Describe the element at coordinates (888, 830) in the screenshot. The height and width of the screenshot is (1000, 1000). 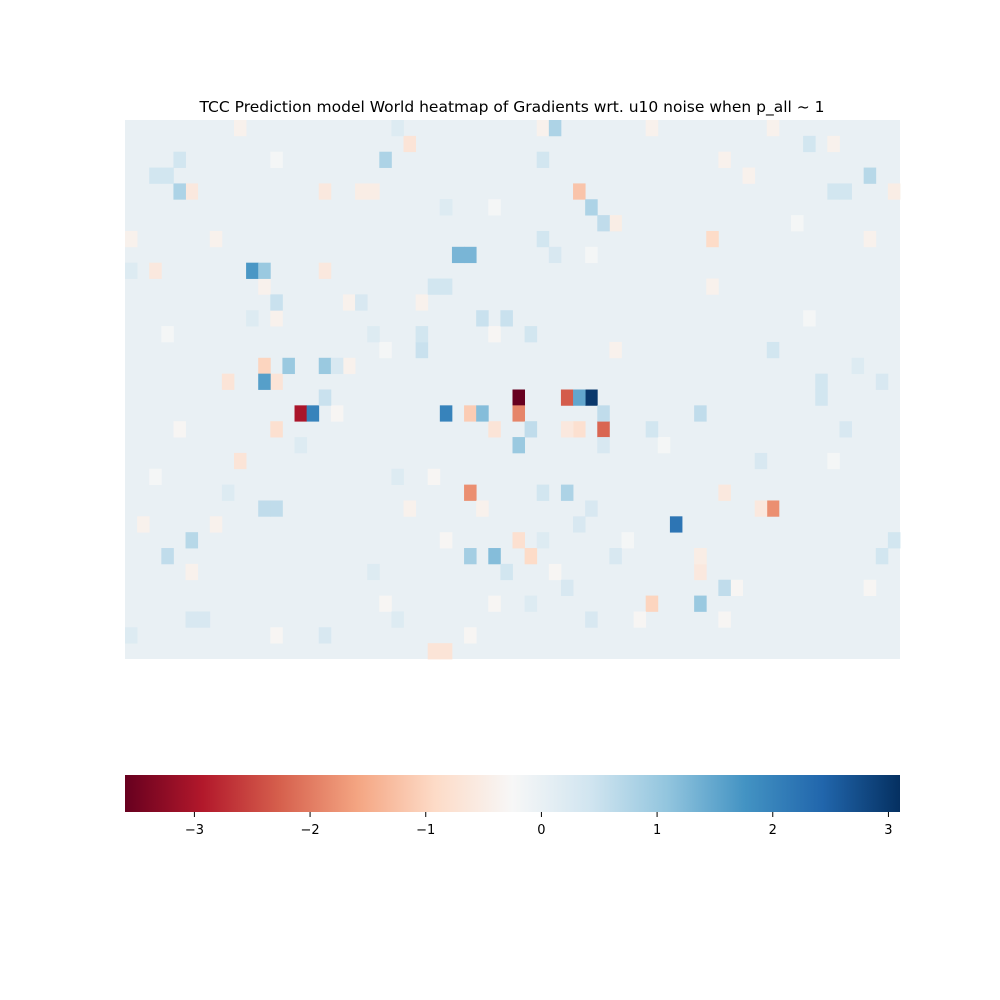
I see `colorbar-tick-label: 3` at that location.